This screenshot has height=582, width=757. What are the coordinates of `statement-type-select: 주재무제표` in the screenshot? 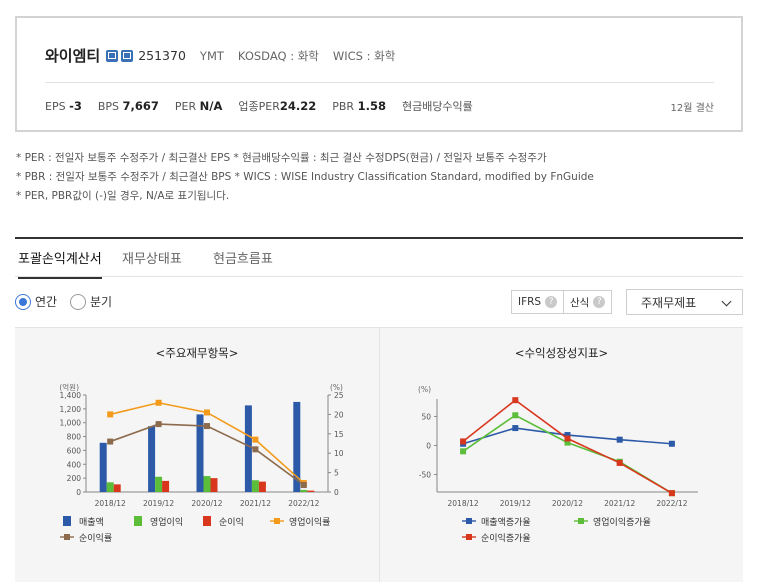 It's located at (684, 302).